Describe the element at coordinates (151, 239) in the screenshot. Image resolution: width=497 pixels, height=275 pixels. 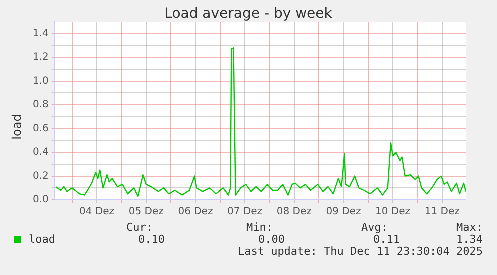
I see `text: 0.10` at that location.